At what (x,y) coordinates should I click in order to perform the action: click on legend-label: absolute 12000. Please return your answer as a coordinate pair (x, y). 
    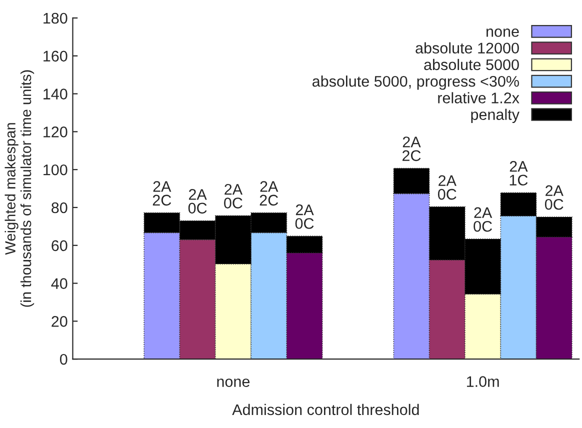
    Looking at the image, I should click on (467, 48).